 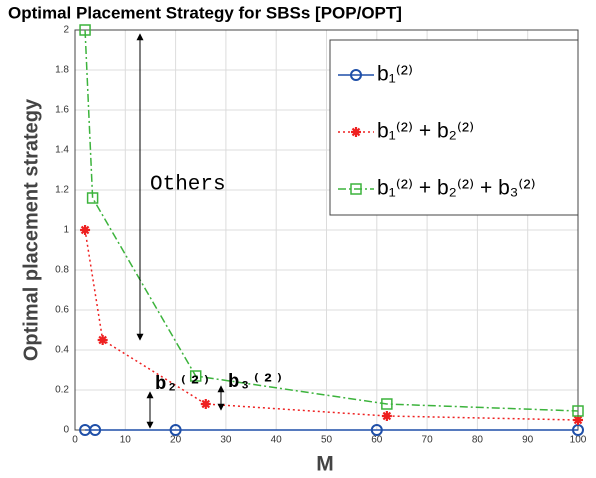 What do you see at coordinates (176, 440) in the screenshot?
I see `x-tick-label: 20` at bounding box center [176, 440].